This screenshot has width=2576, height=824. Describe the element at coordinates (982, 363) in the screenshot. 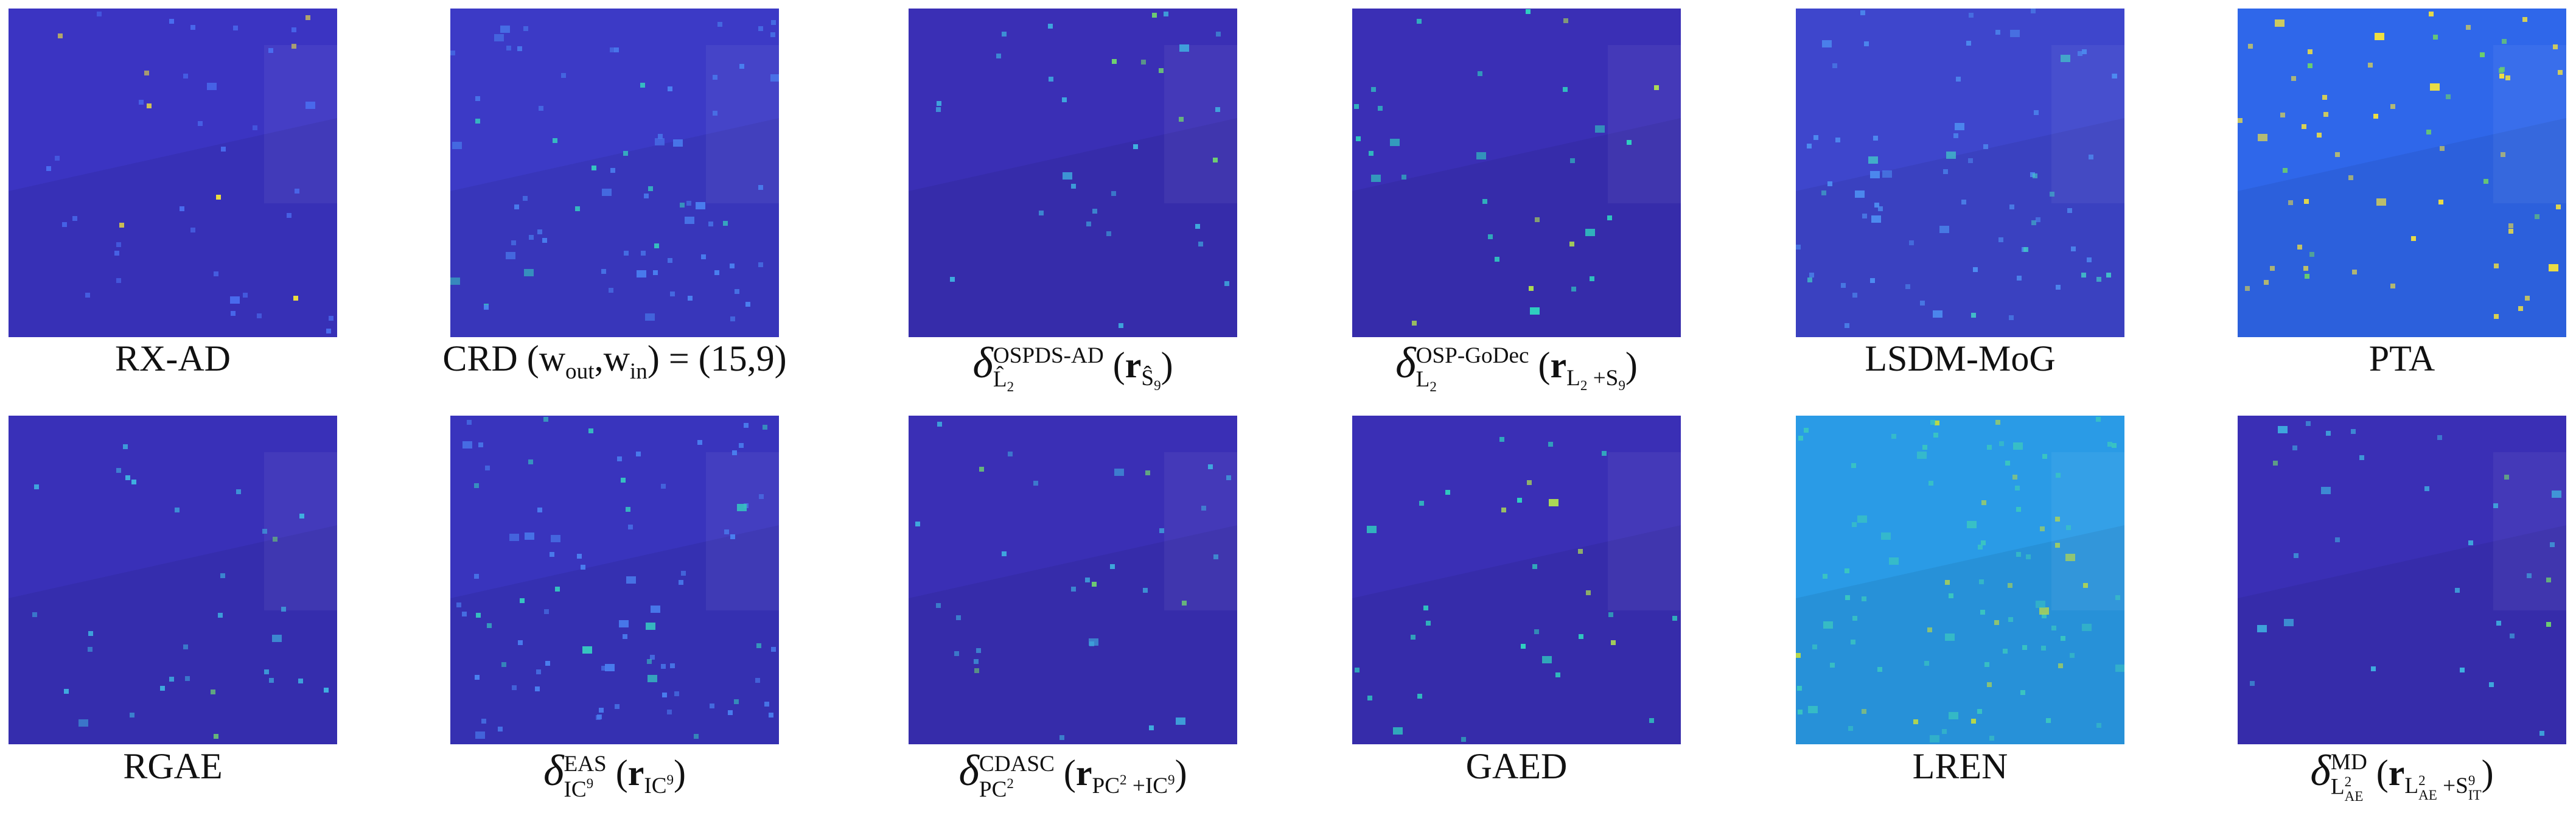

I see `caption-symbol: δ` at that location.